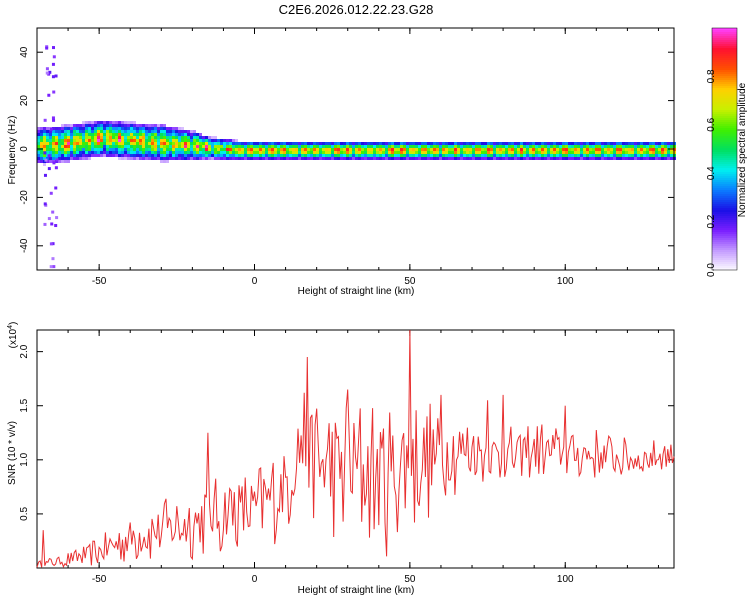 The width and height of the screenshot is (750, 600). Describe the element at coordinates (356, 9) in the screenshot. I see `figure-title: C2E6.2026.012.22.23.G28` at that location.